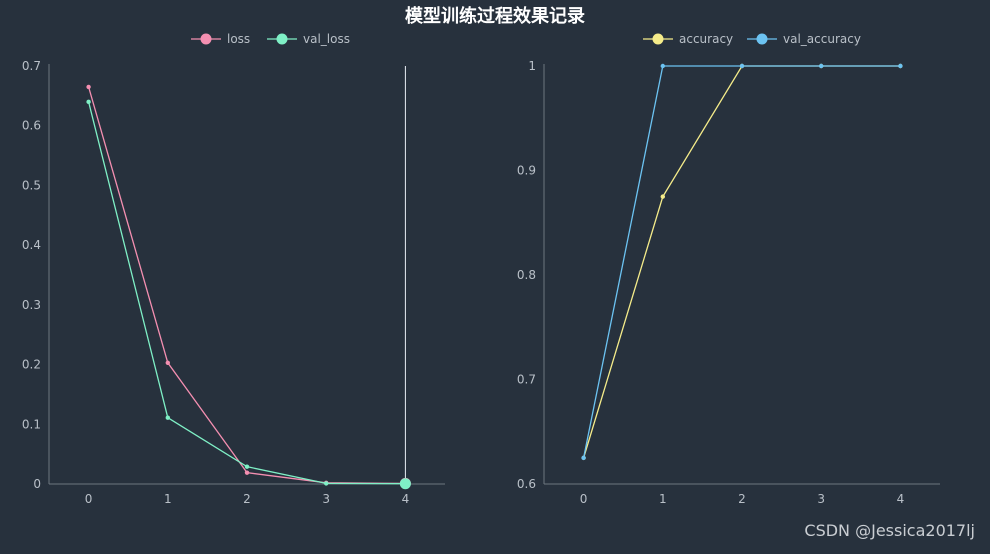 The height and width of the screenshot is (554, 990). I want to click on legend-label: accuracy, so click(706, 39).